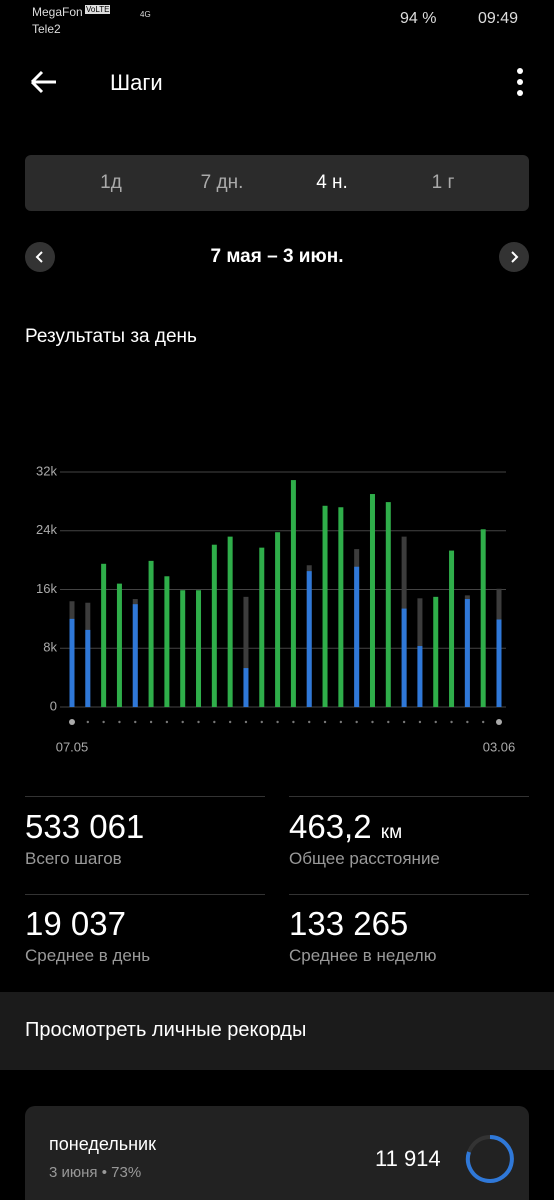  I want to click on y-tick-label: 0, so click(53, 705).